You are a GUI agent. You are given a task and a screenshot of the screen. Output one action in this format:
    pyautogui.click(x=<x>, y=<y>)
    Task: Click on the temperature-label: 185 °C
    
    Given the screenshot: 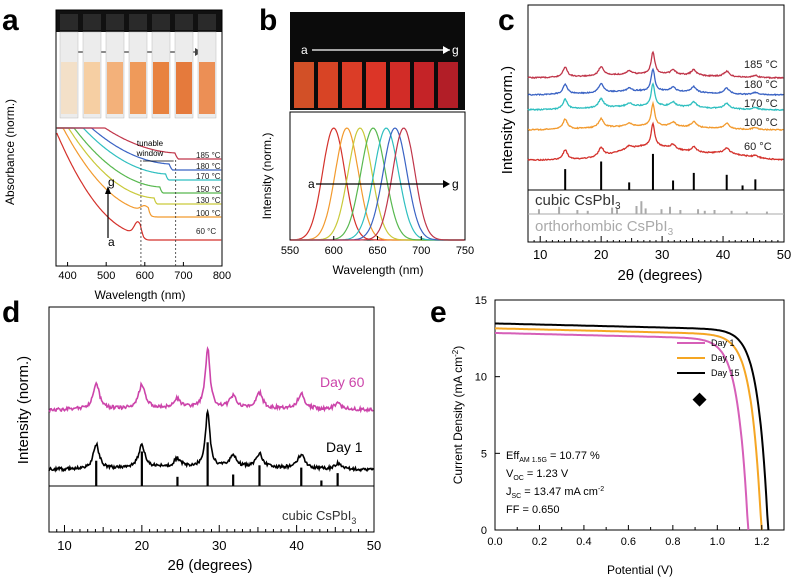 What is the action you would take?
    pyautogui.click(x=208, y=155)
    